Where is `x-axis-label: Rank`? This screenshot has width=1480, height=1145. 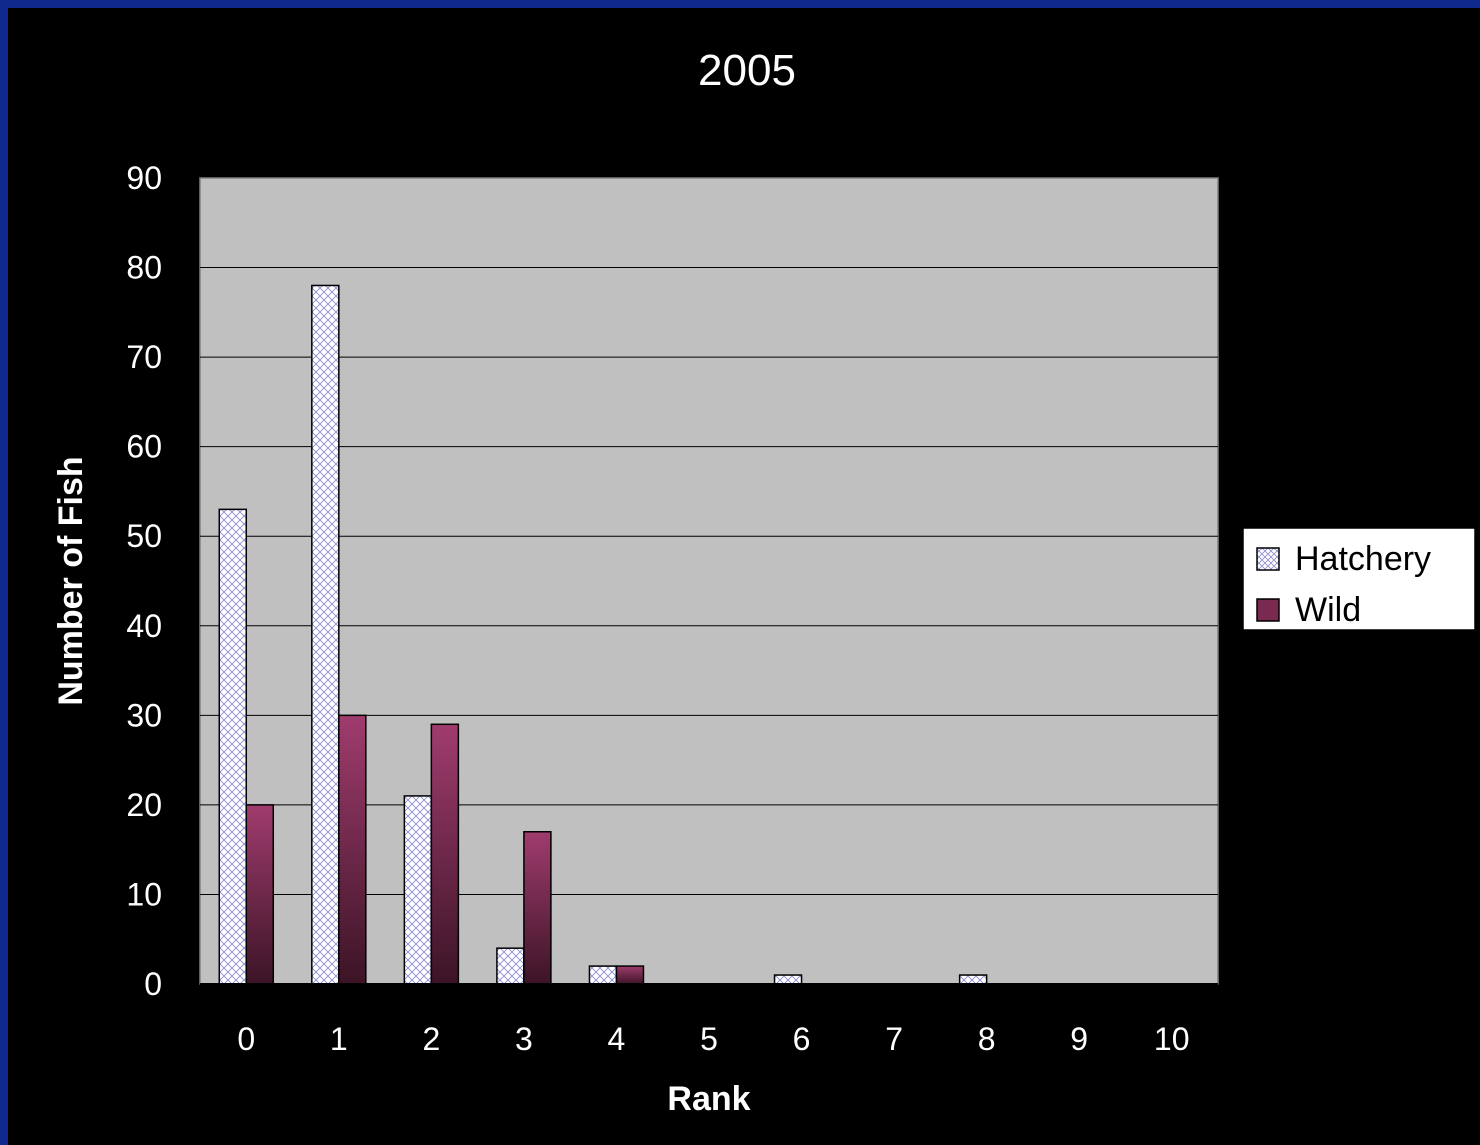
x-axis-label: Rank is located at coordinates (708, 1099).